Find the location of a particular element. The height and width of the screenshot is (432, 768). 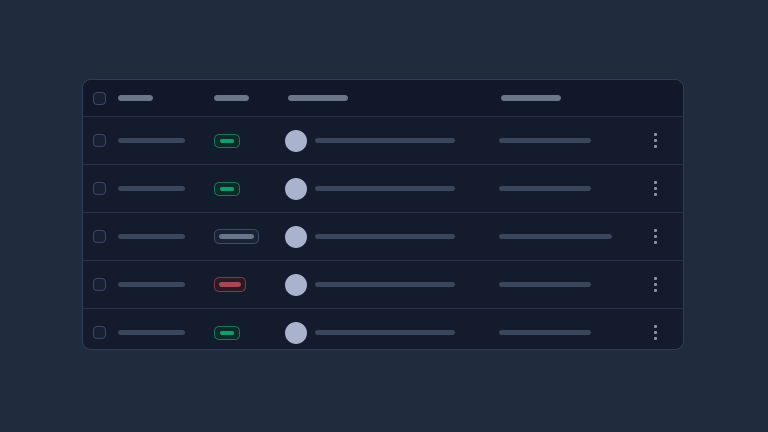

status-badge-red is located at coordinates (230, 284).